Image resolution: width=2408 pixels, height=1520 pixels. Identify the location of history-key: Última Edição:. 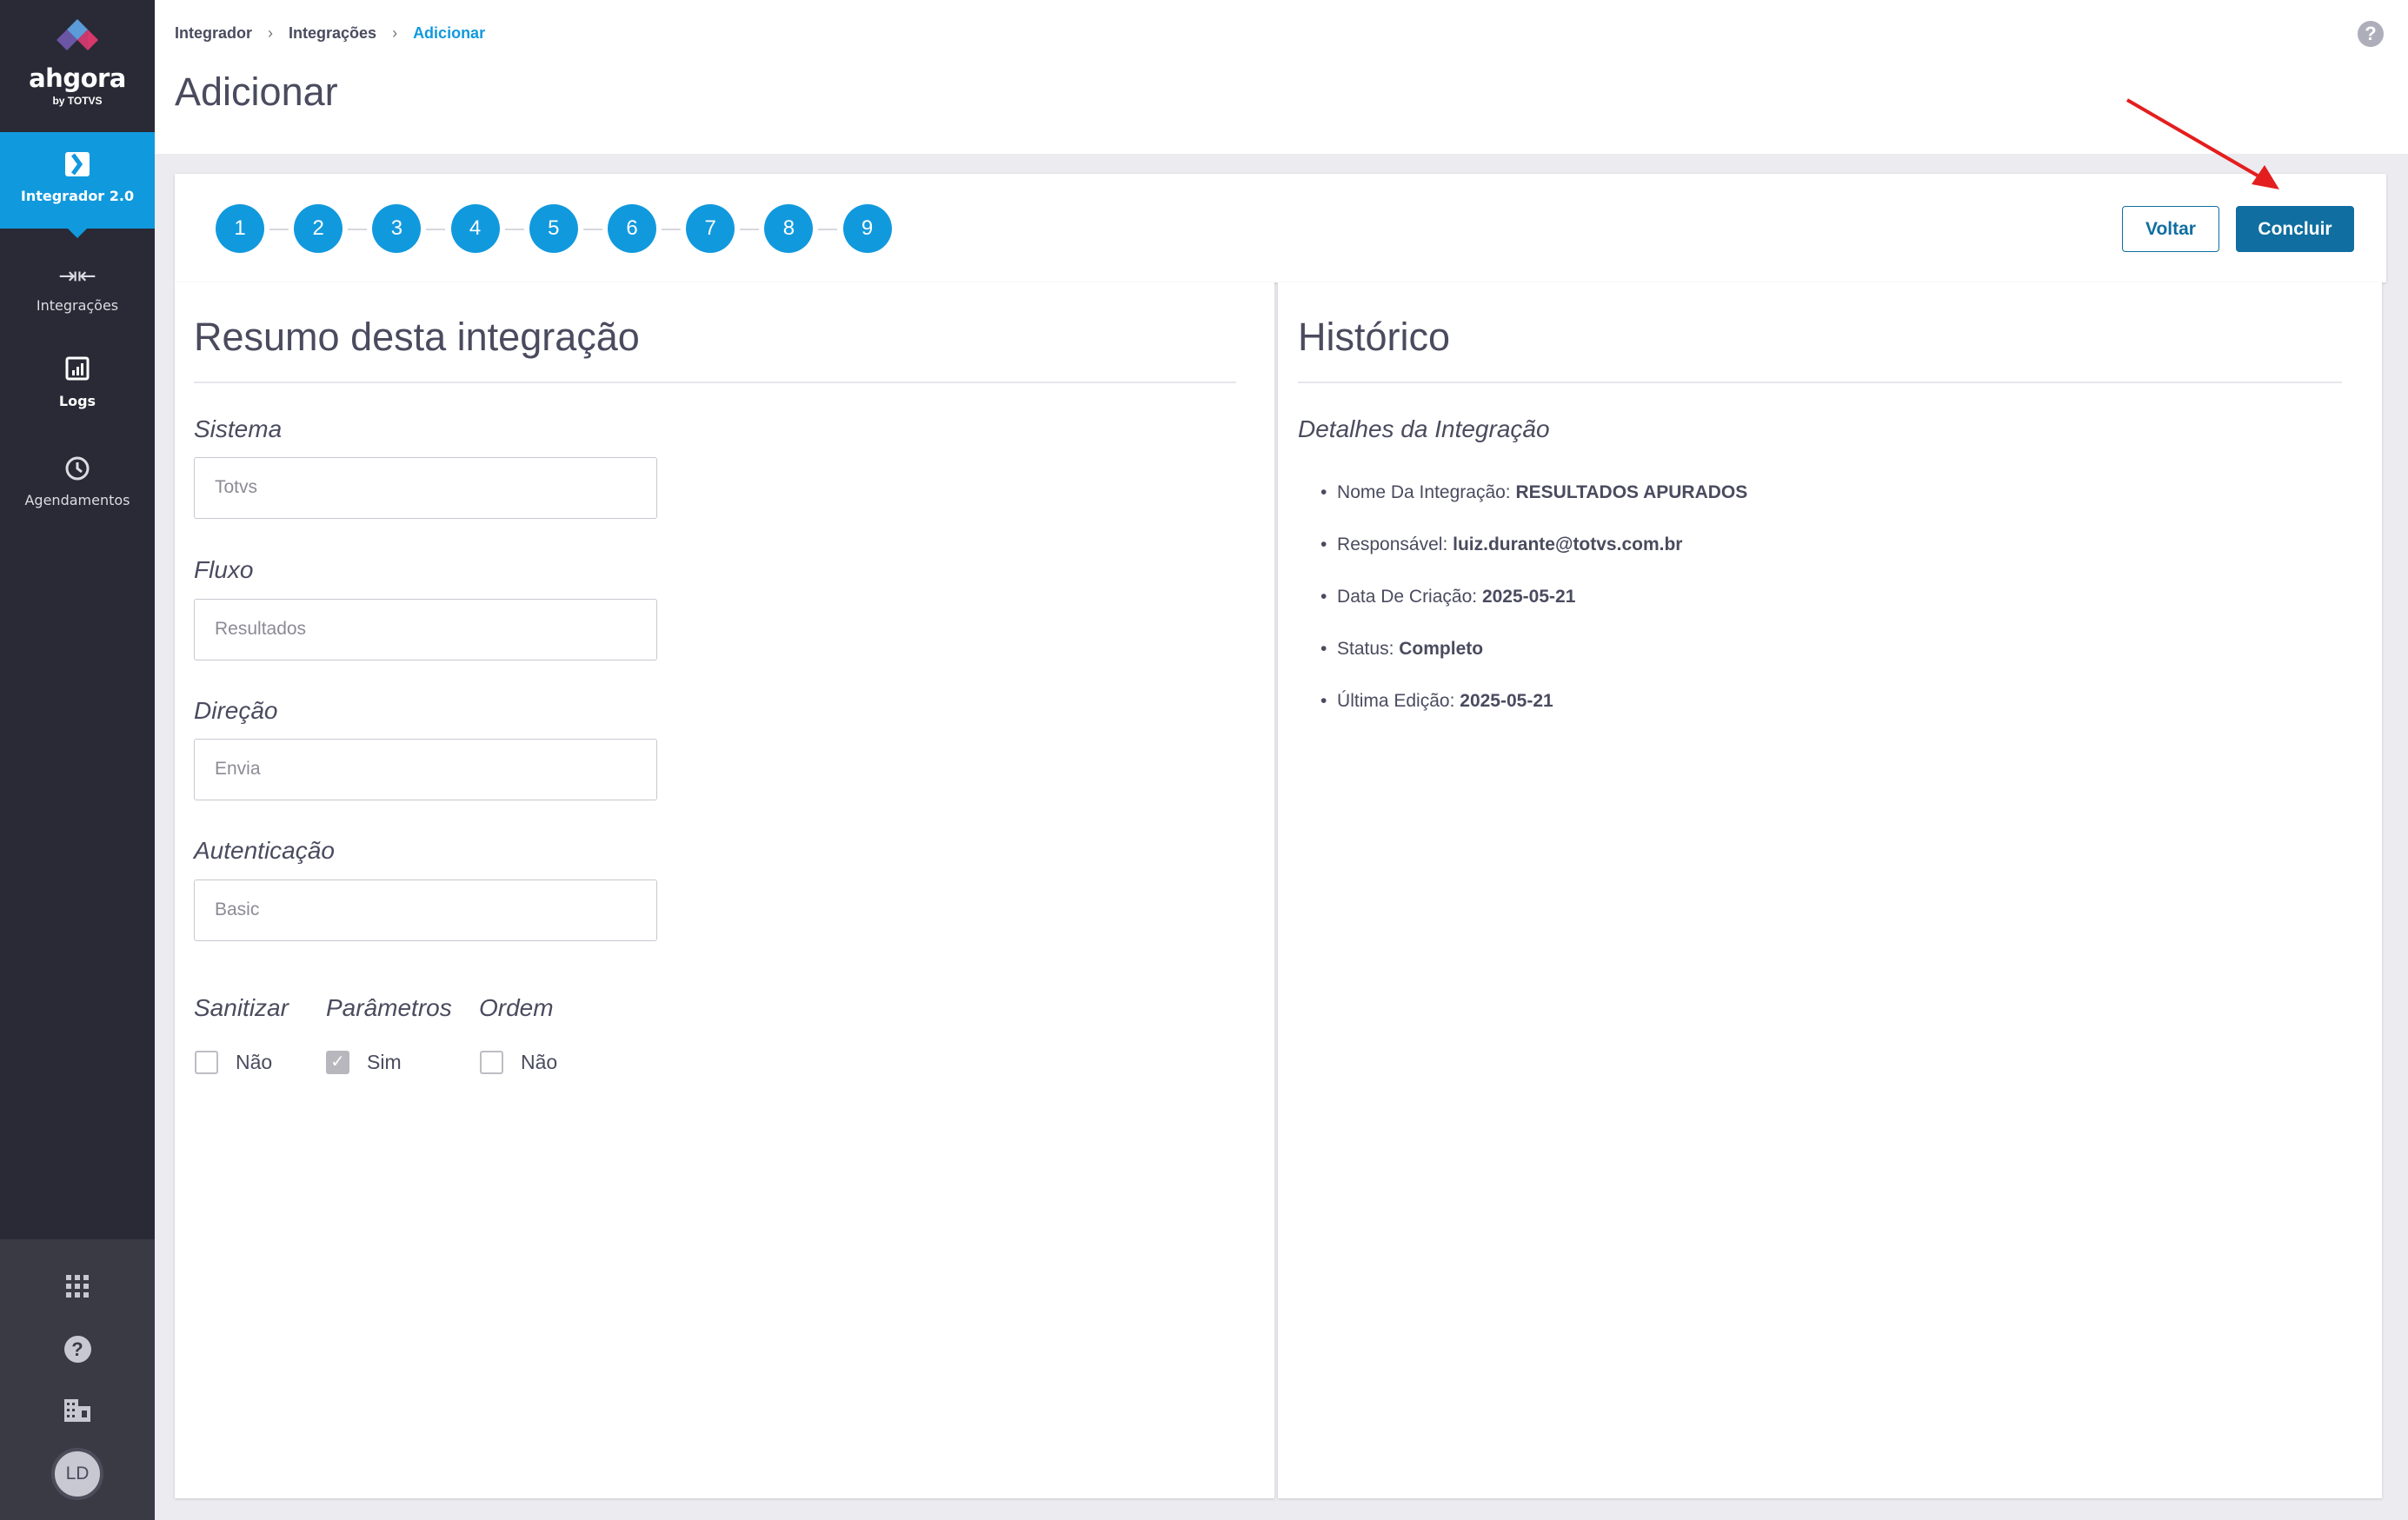
(1396, 701).